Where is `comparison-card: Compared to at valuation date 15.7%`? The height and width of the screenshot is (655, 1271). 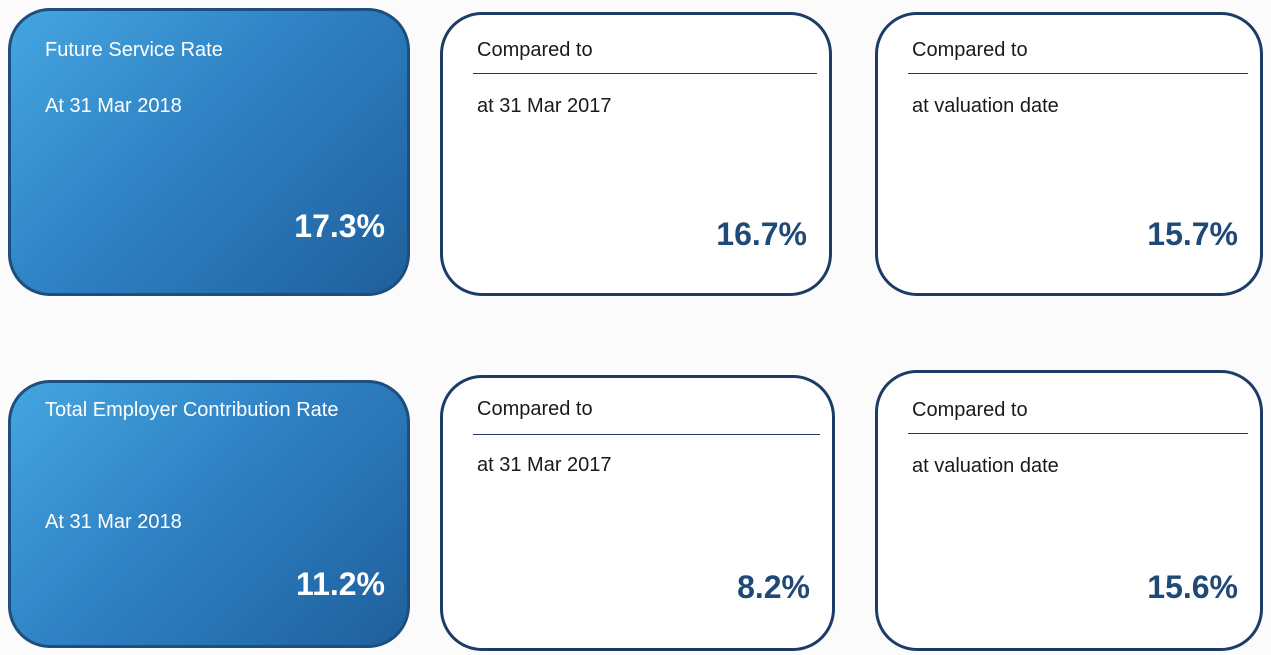
comparison-card: Compared to at valuation date 15.7% is located at coordinates (1069, 154).